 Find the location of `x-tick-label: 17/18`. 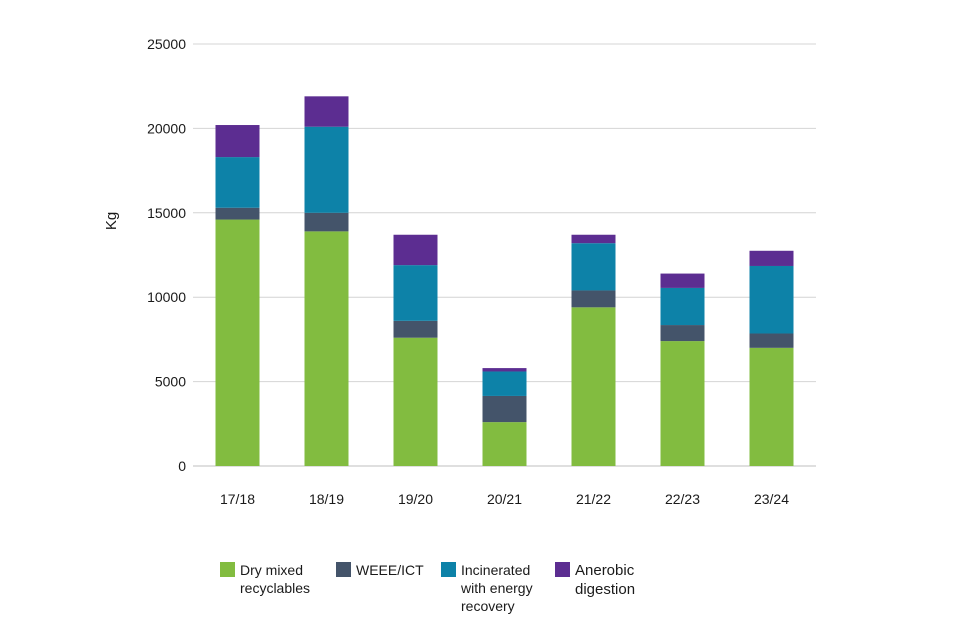

x-tick-label: 17/18 is located at coordinates (237, 499).